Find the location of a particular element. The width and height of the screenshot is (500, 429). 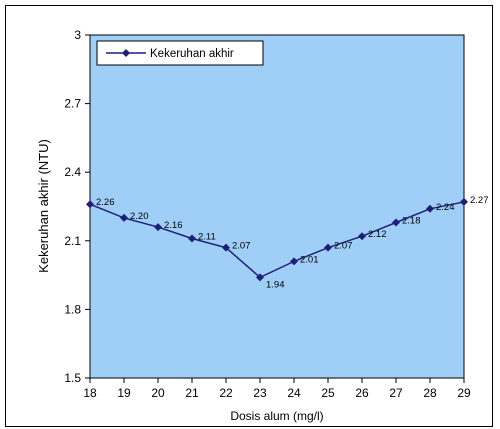

y-axis: 1.5 1.8 2.1 2.4 2.7 3 is located at coordinates (77, 206).